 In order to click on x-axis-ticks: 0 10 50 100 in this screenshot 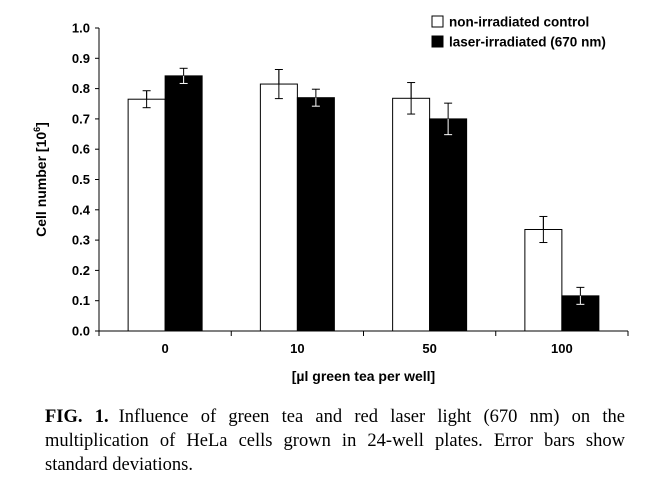, I will do `click(363, 343)`.